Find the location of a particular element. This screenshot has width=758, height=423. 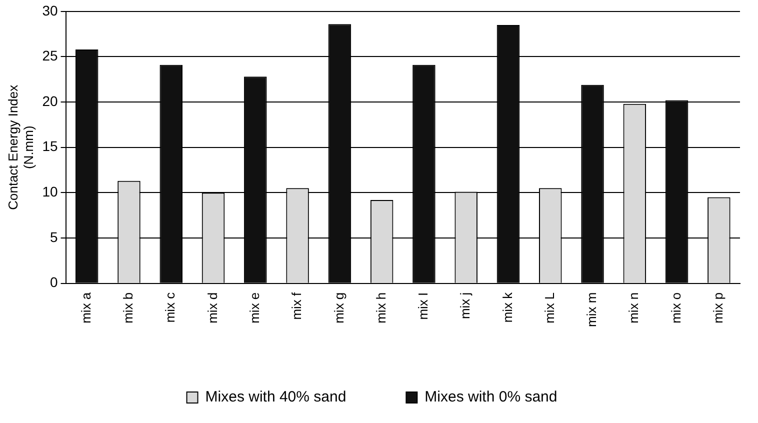

x-tick-label: mix h is located at coordinates (380, 308).